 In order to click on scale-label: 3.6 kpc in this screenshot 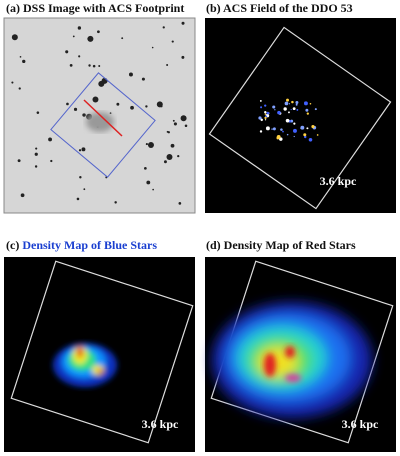, I will do `click(360, 424)`.